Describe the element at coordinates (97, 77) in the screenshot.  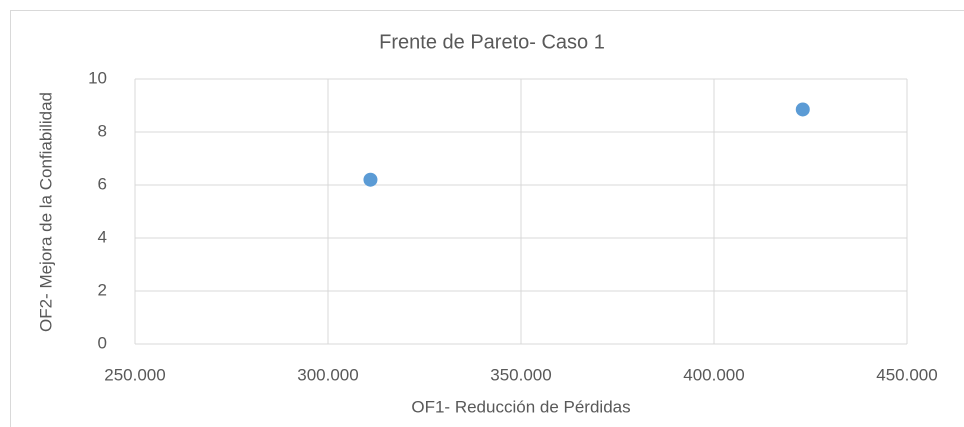
I see `y-tick-label: 10` at that location.